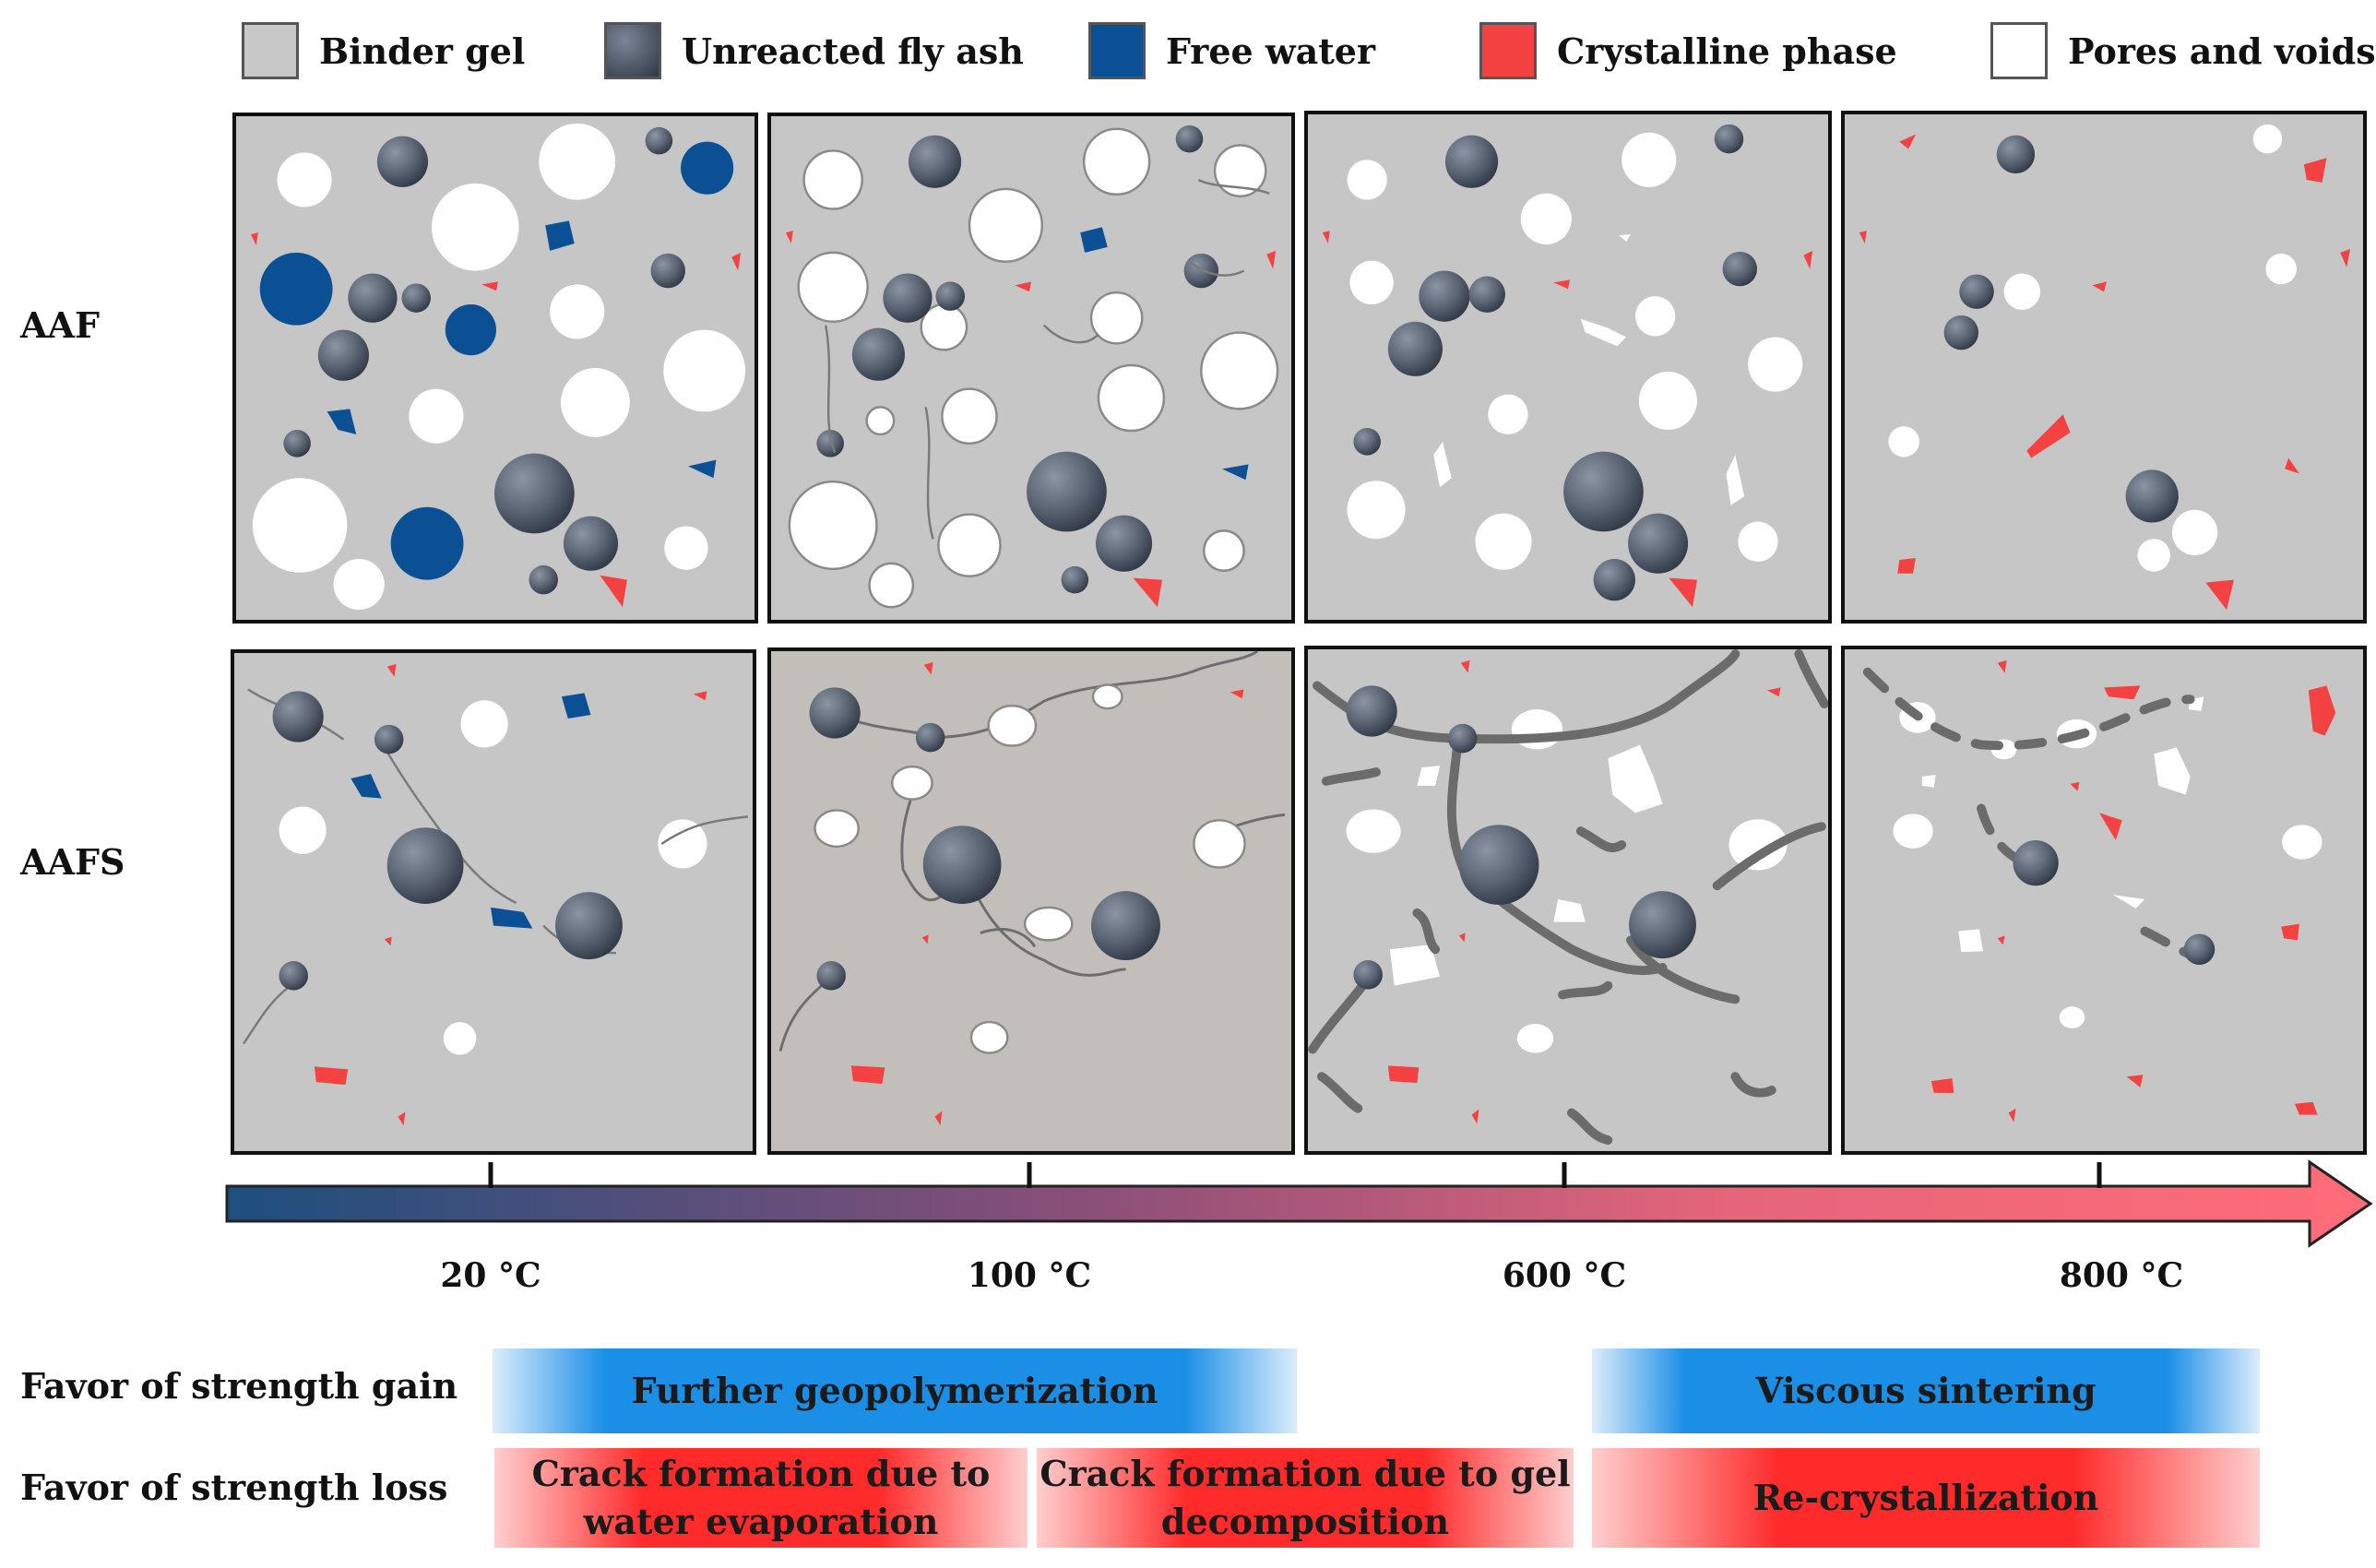  I want to click on water-droplet, so click(470, 330).